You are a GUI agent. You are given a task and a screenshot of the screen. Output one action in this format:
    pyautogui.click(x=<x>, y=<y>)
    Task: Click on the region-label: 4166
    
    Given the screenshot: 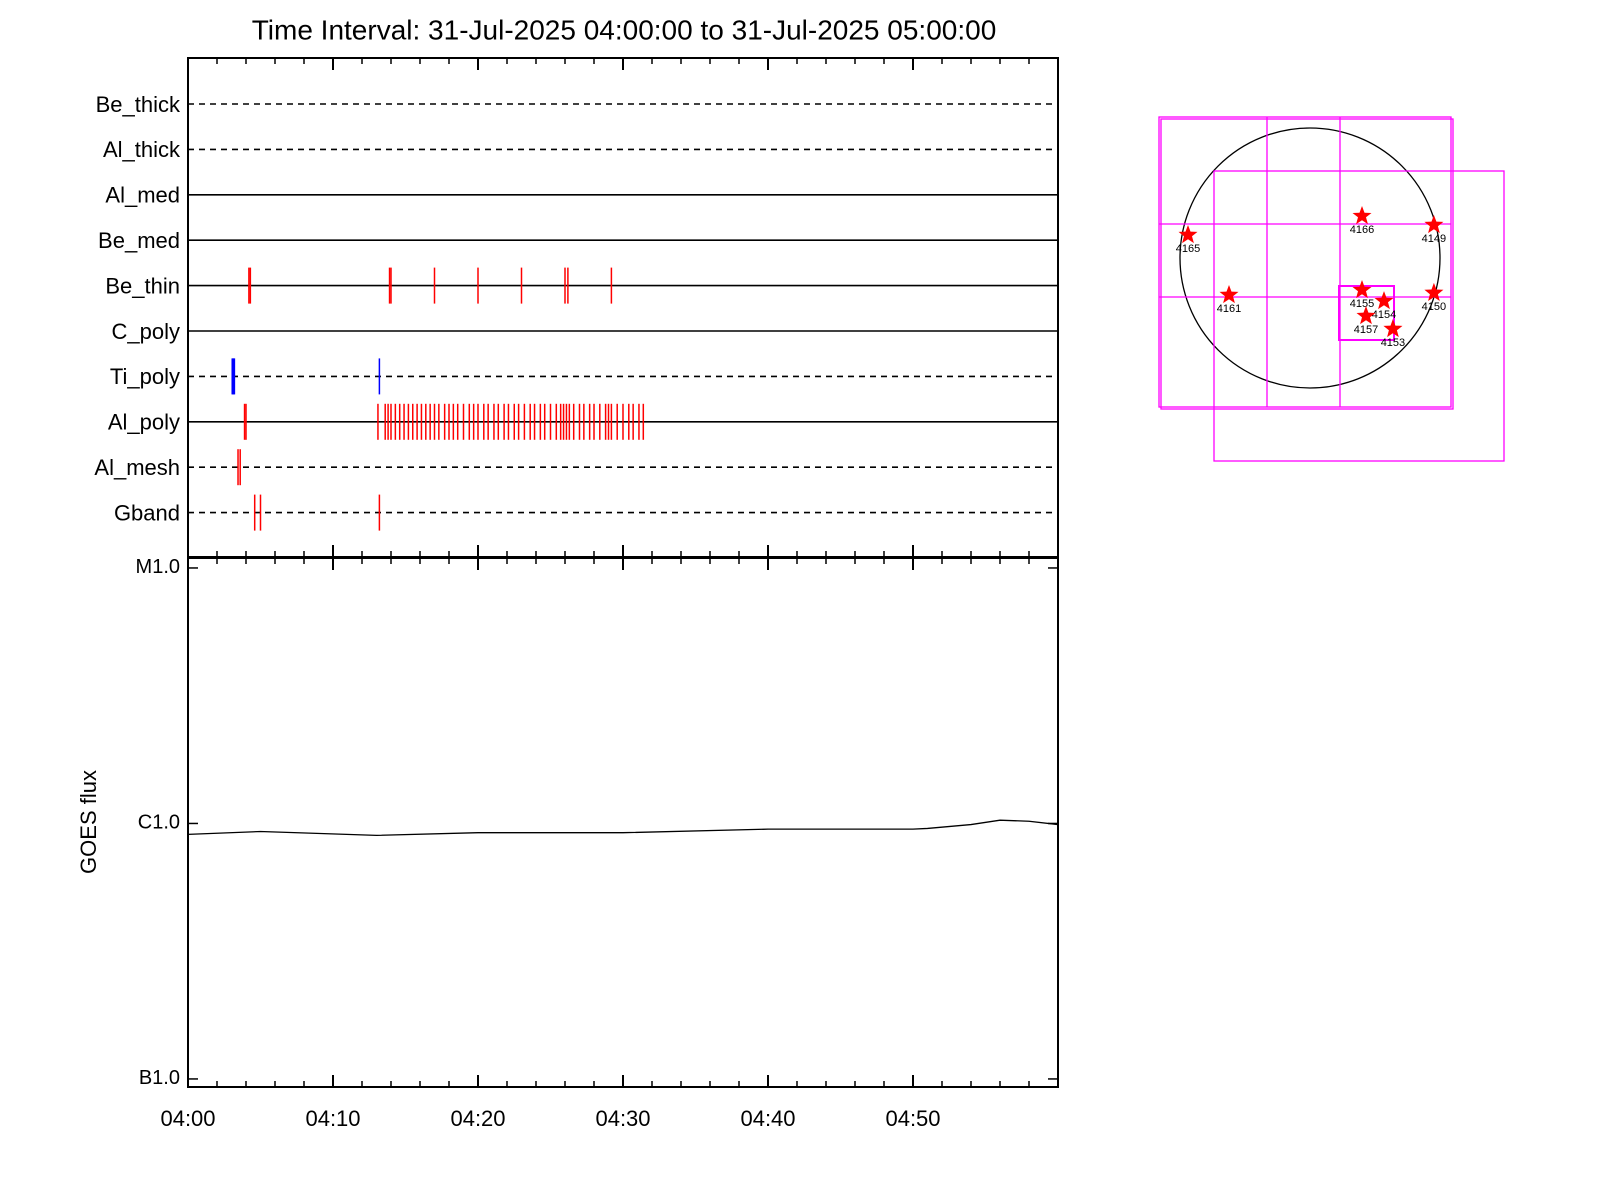 What is the action you would take?
    pyautogui.click(x=1362, y=230)
    